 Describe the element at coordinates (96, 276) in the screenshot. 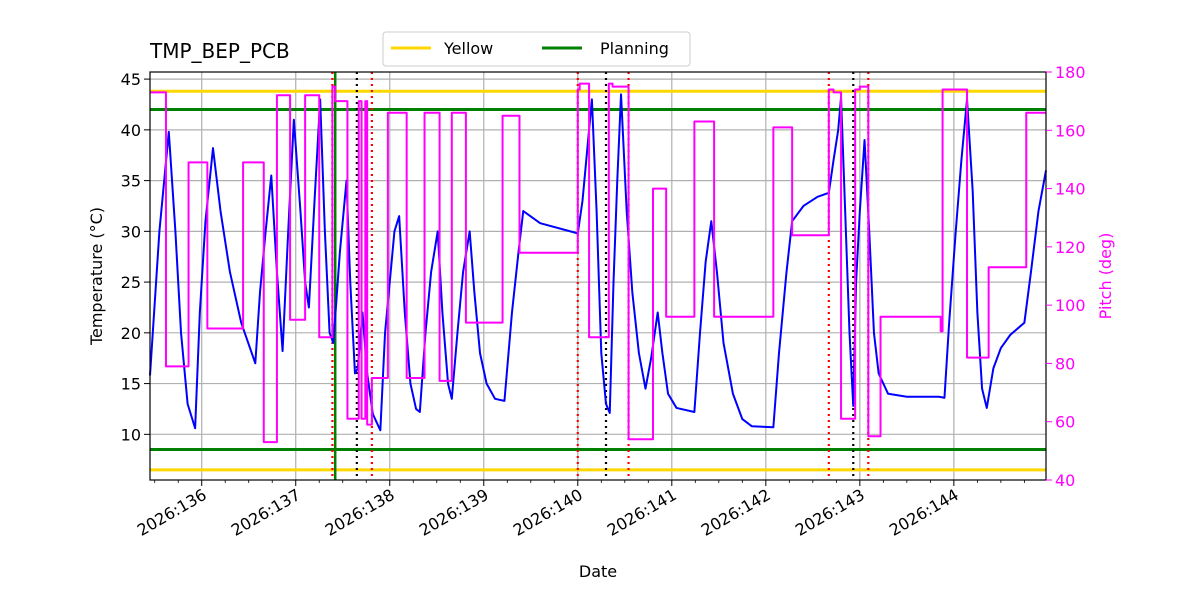

I see `y-axis-left-title: Temperature (°C)` at that location.